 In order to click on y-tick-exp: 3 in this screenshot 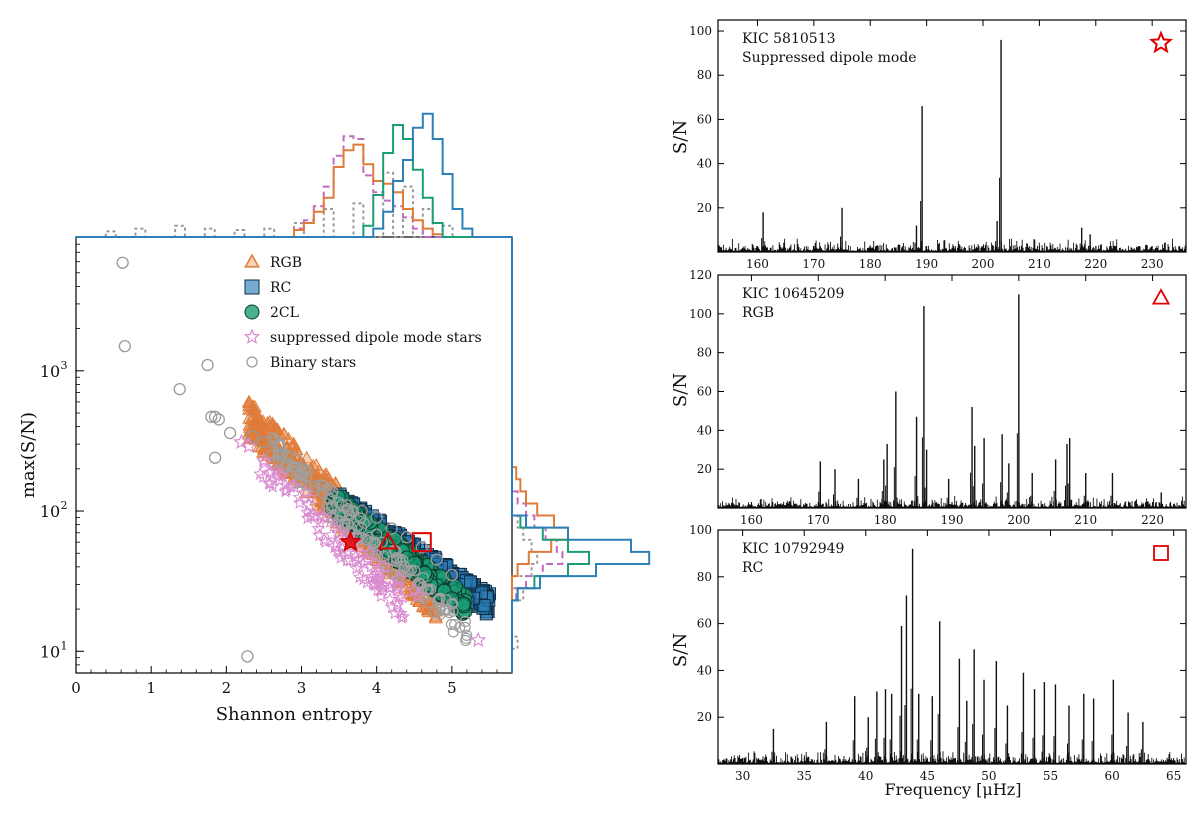, I will do `click(64, 365)`.